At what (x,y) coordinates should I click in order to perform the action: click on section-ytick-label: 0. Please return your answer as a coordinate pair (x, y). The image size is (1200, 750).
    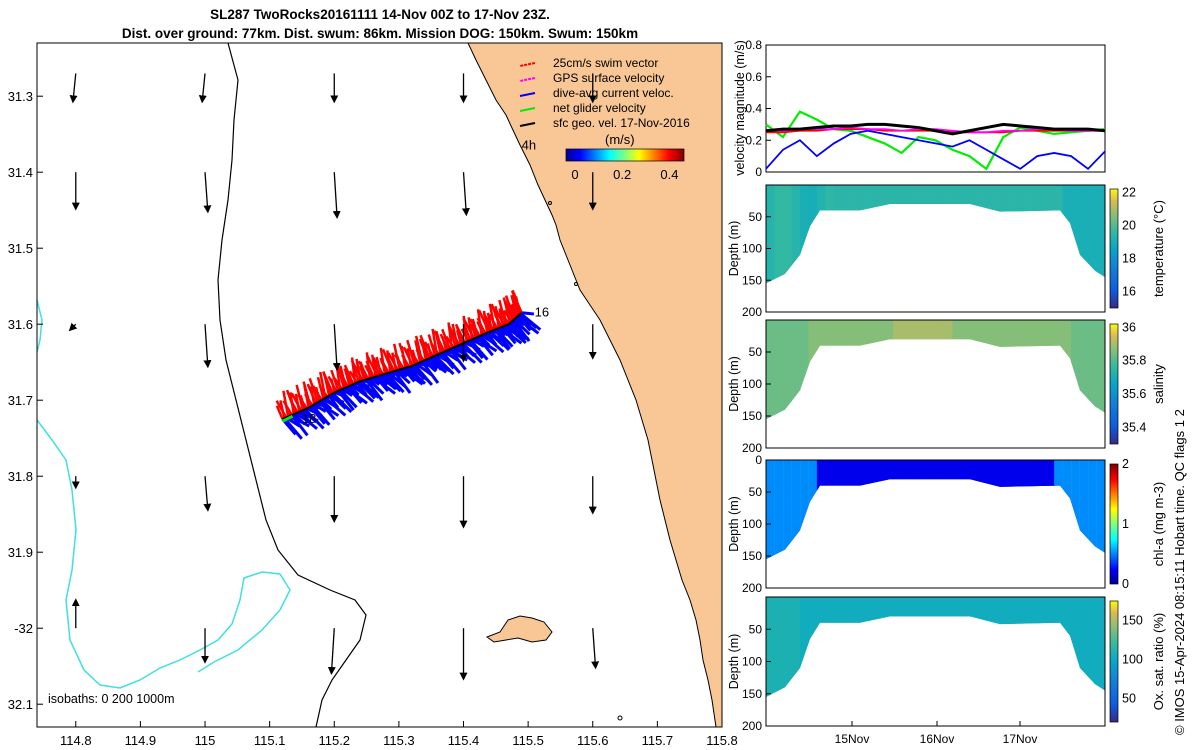
    Looking at the image, I should click on (758, 460).